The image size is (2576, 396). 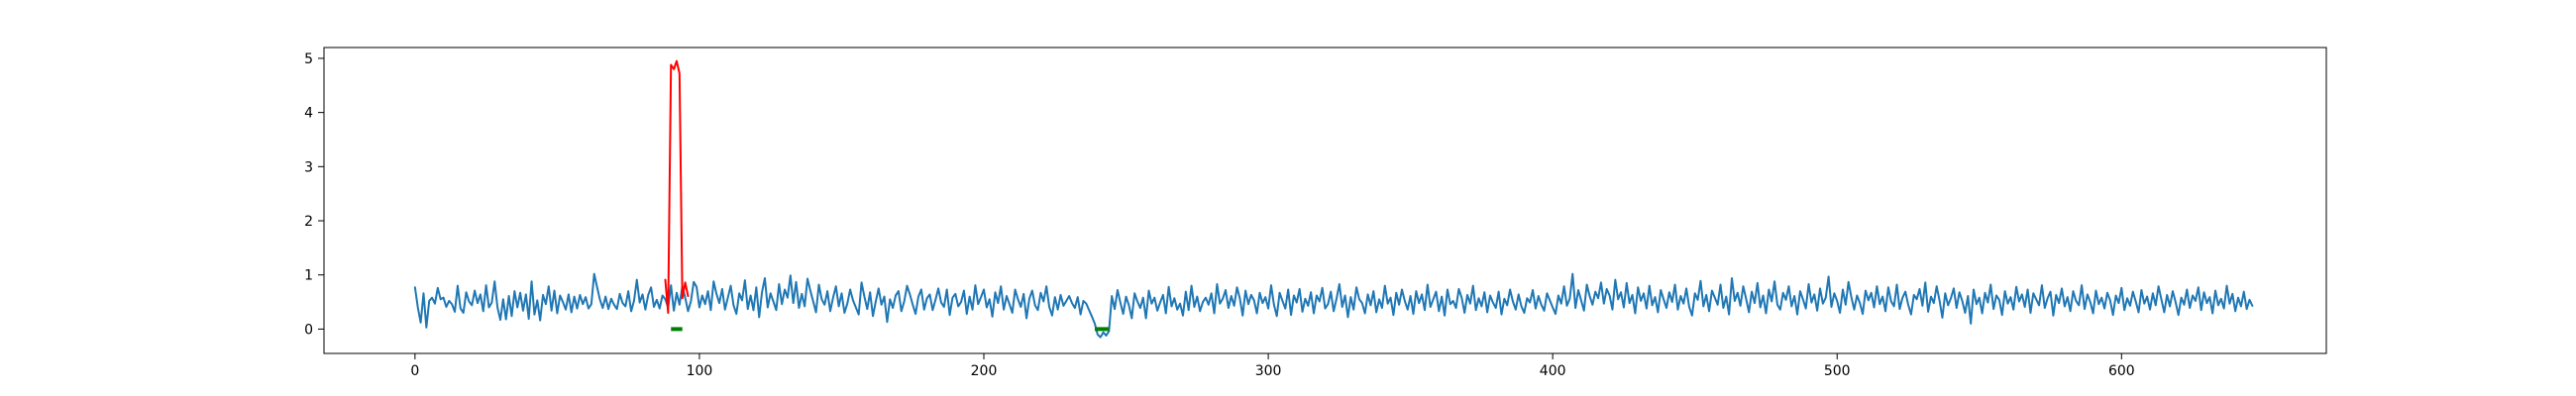 I want to click on y-tick-label: 2, so click(x=308, y=222).